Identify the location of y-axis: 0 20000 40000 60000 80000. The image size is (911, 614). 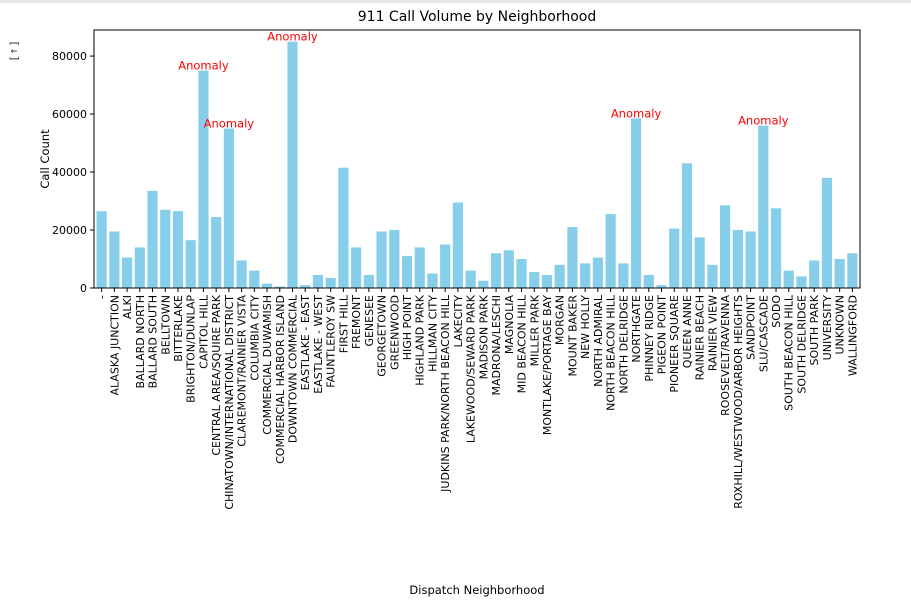
(73, 172).